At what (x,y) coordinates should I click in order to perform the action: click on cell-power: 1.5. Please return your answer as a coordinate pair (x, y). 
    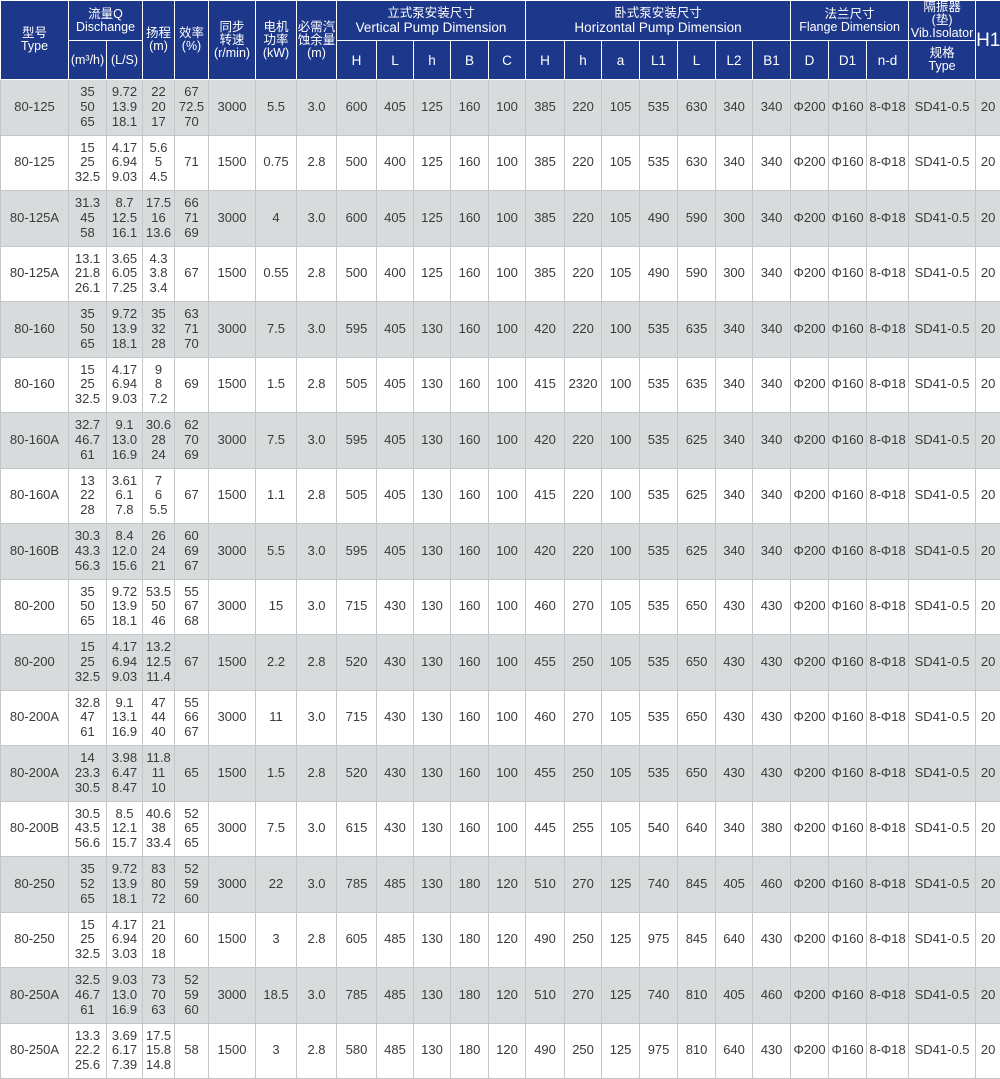
    Looking at the image, I should click on (276, 385).